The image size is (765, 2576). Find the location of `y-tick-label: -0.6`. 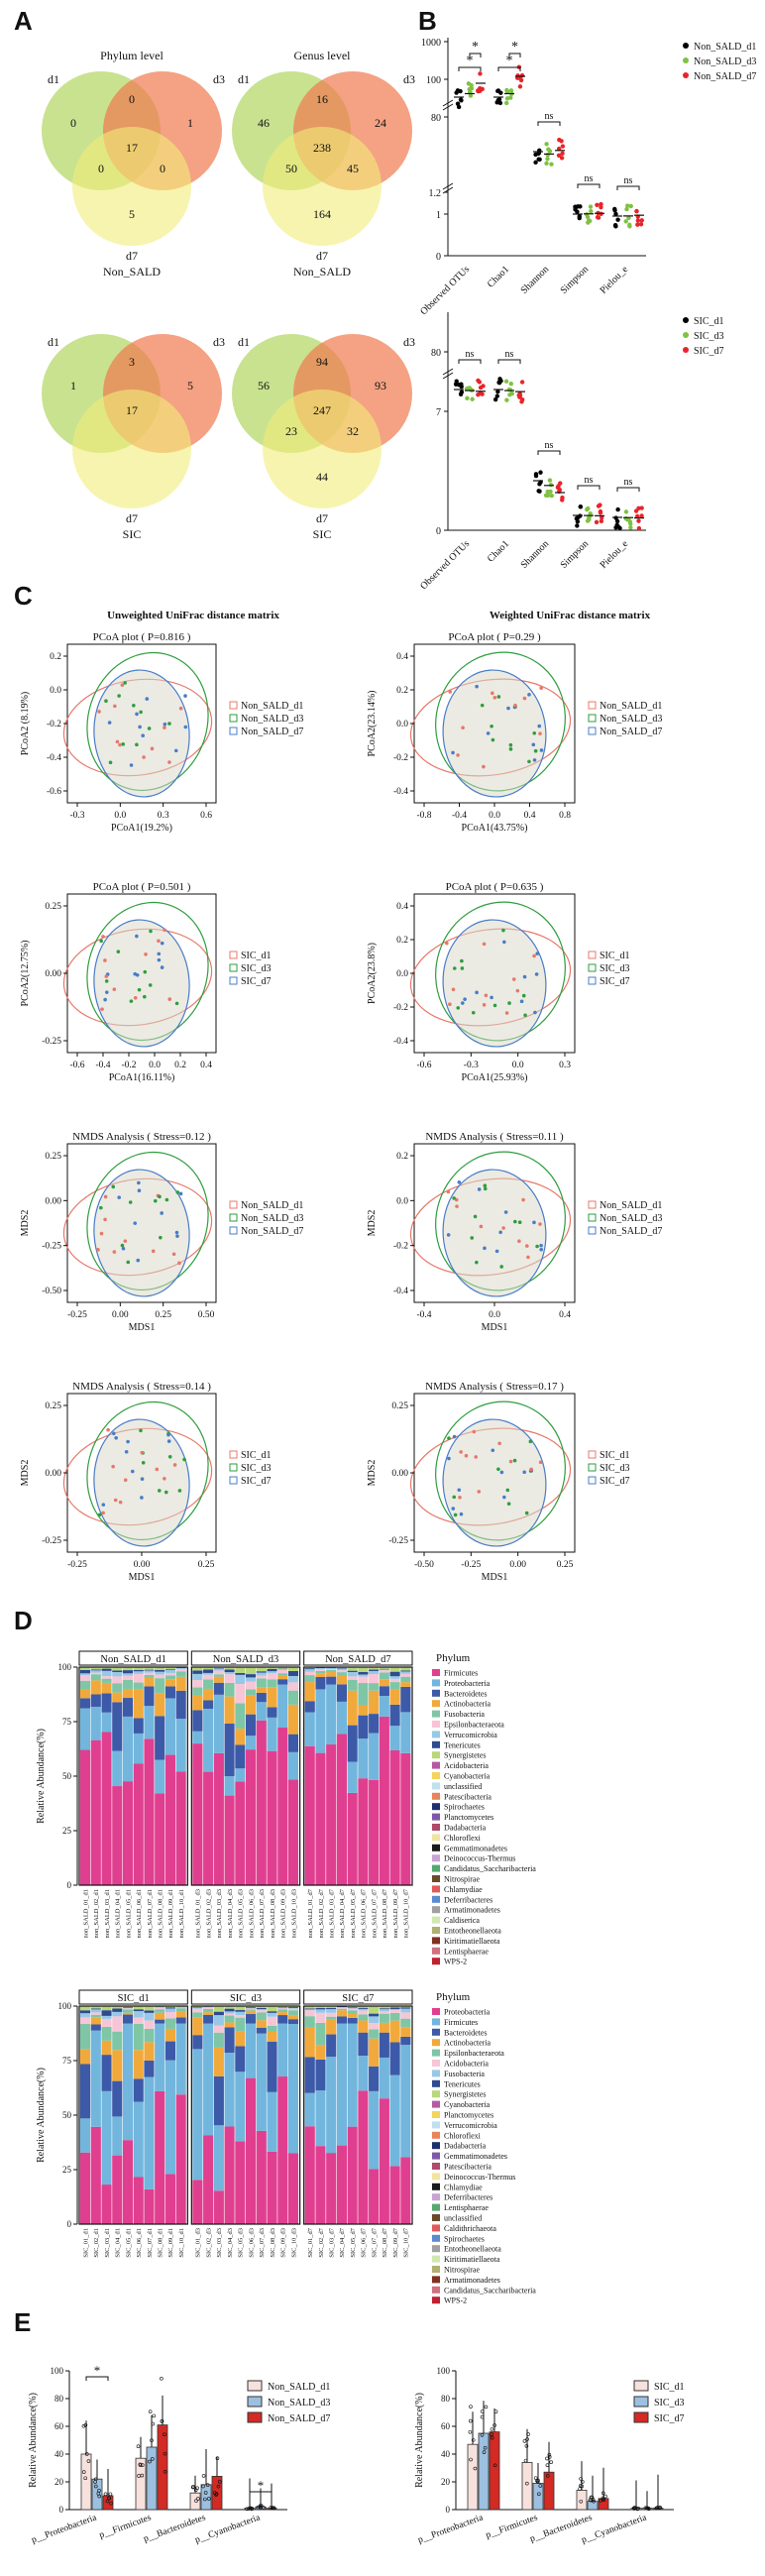

y-tick-label: -0.6 is located at coordinates (54, 792).